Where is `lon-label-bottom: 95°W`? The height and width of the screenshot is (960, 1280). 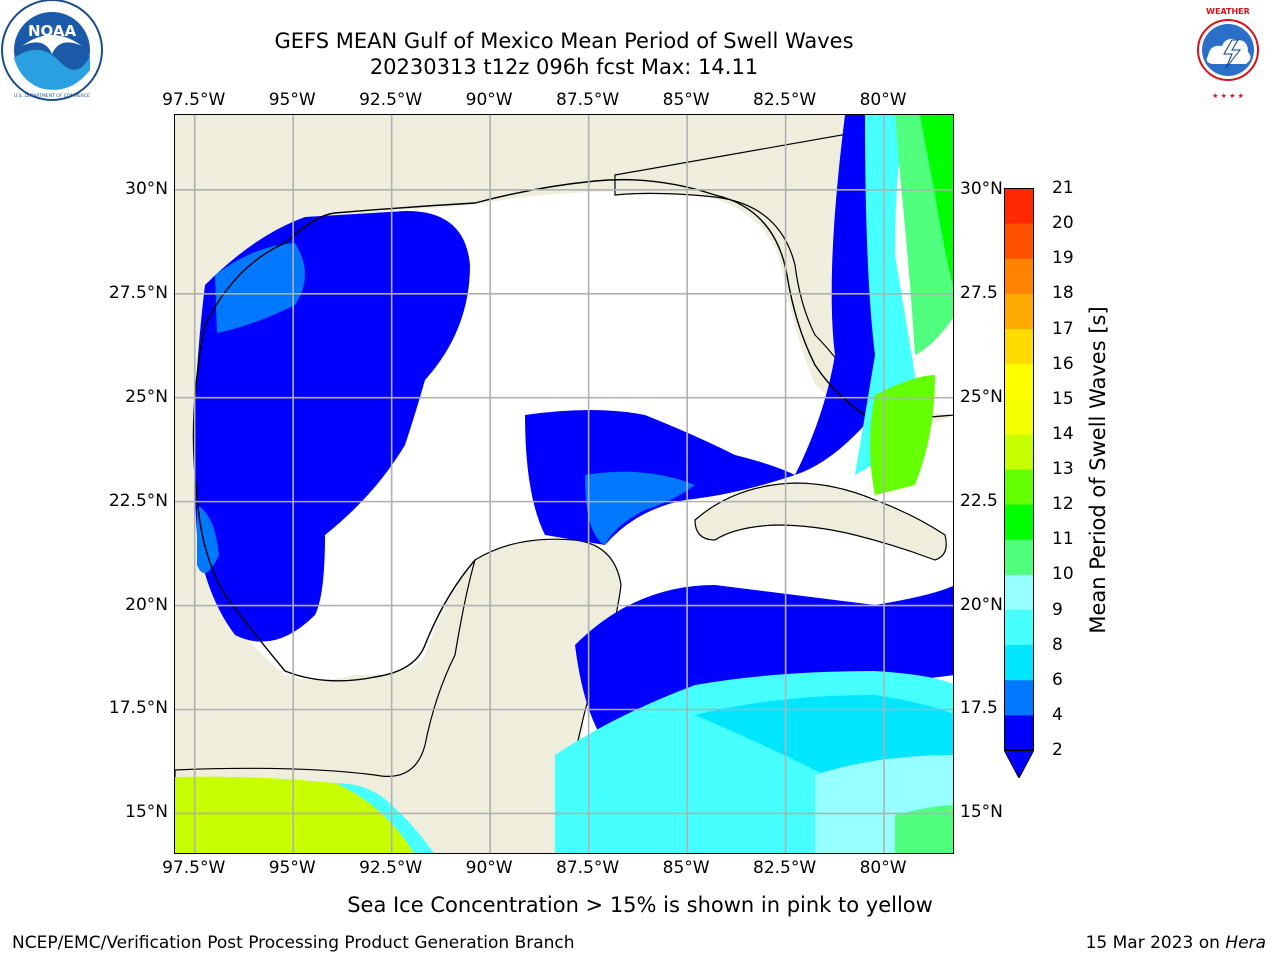
lon-label-bottom: 95°W is located at coordinates (292, 868).